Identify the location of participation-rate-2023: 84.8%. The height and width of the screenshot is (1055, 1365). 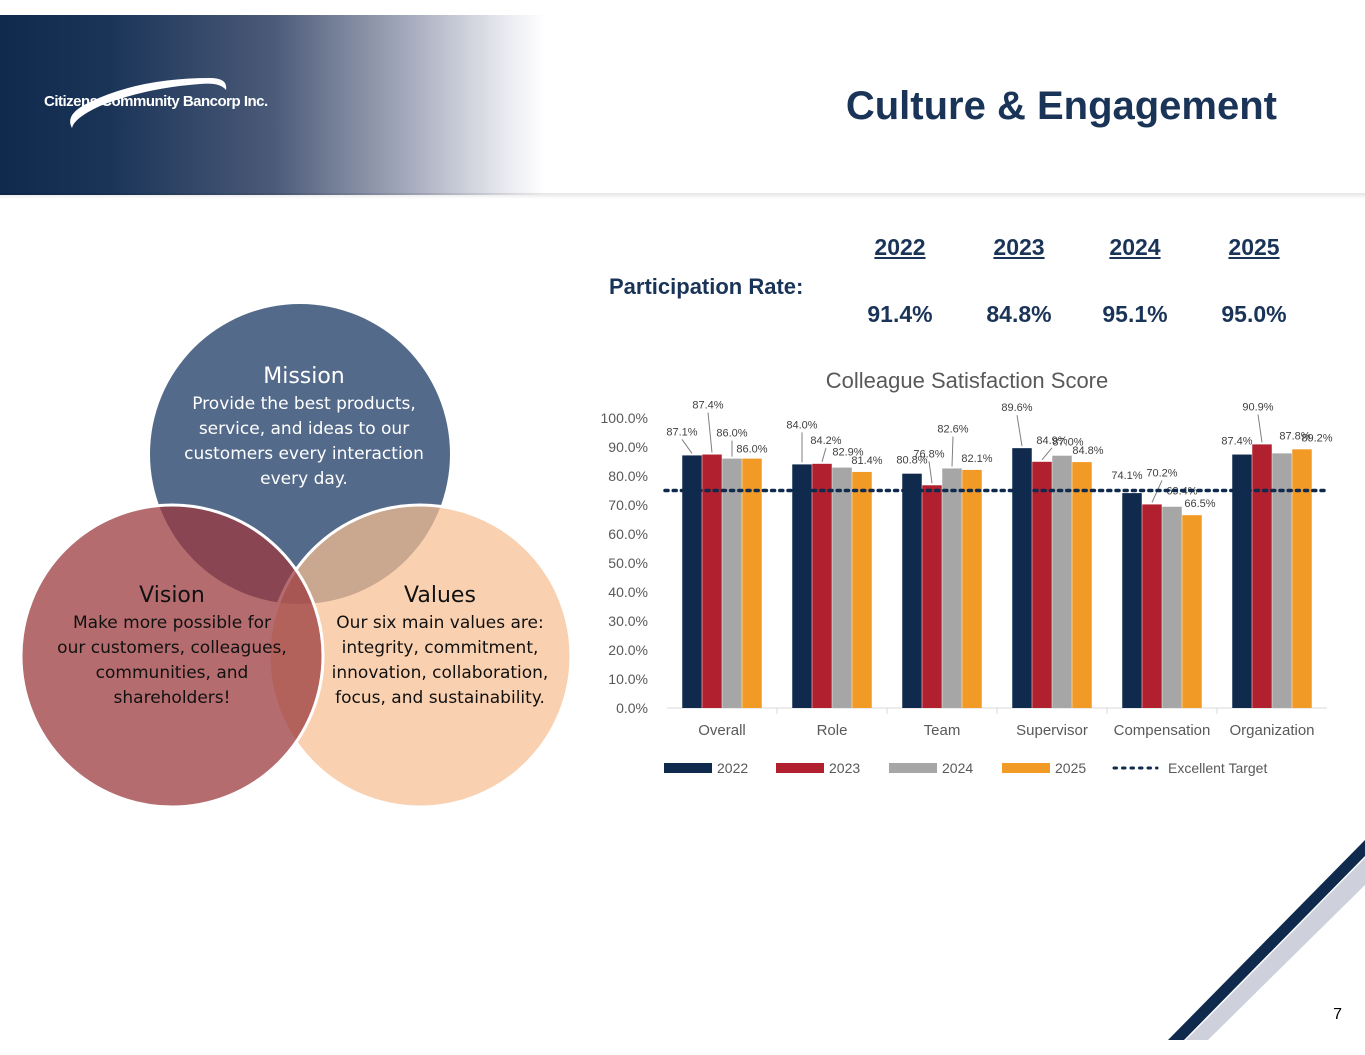
(1019, 314).